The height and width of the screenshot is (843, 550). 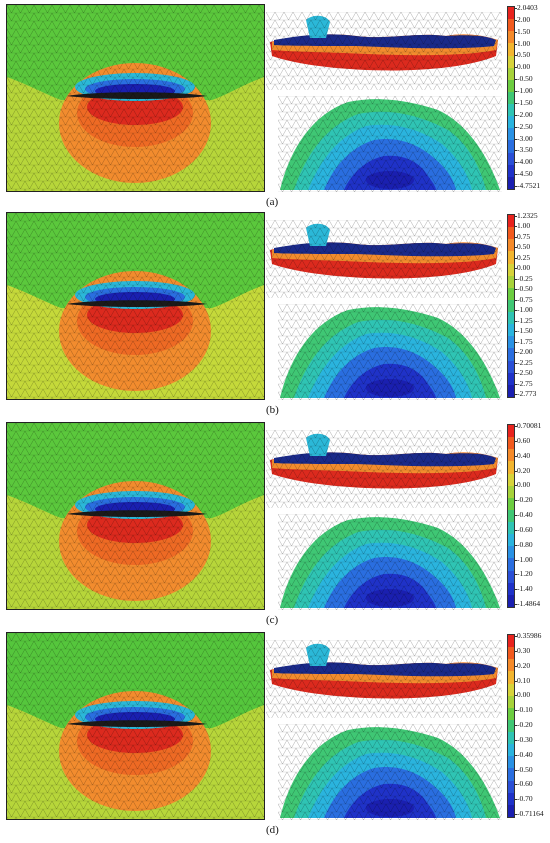 I want to click on colorbar-tick-label: -4.50, so click(x=523, y=174).